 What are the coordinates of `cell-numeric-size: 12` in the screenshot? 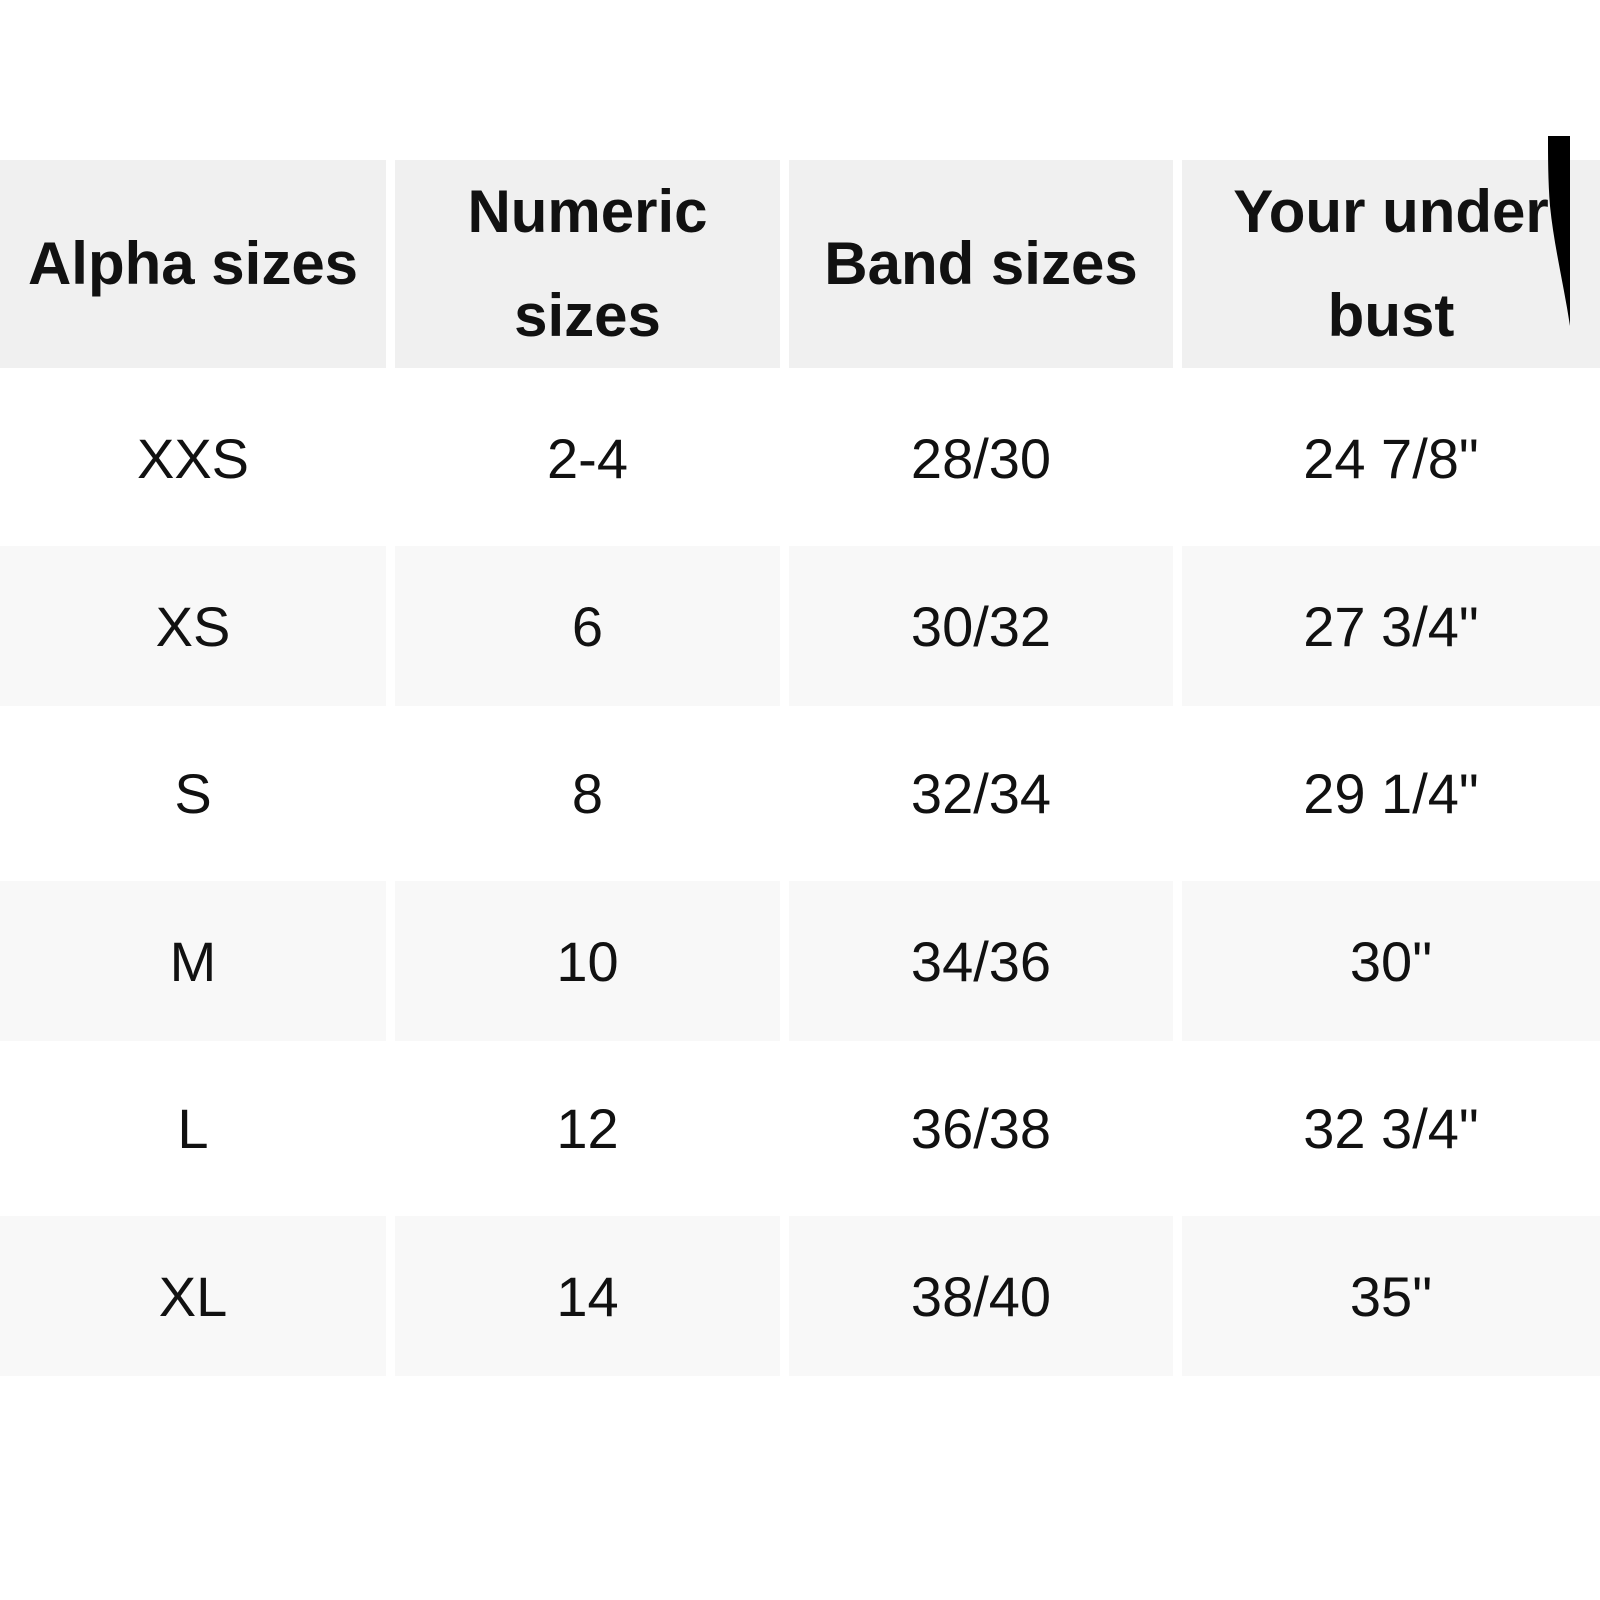 It's located at (587, 1128).